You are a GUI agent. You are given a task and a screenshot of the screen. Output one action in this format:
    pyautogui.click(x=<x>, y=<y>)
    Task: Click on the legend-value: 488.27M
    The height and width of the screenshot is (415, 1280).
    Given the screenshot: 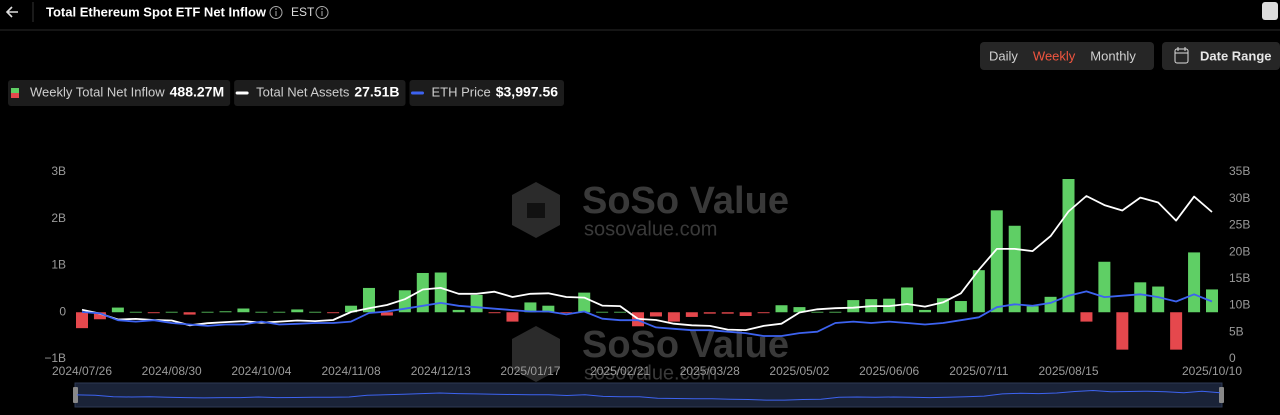 What is the action you would take?
    pyautogui.click(x=197, y=92)
    